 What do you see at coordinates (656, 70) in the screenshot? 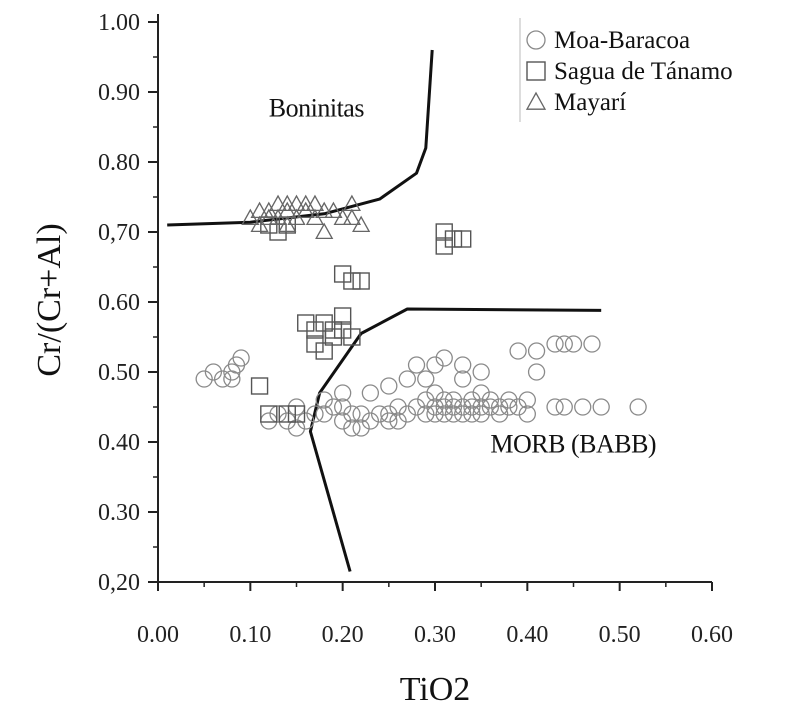
I see `legend-box` at bounding box center [656, 70].